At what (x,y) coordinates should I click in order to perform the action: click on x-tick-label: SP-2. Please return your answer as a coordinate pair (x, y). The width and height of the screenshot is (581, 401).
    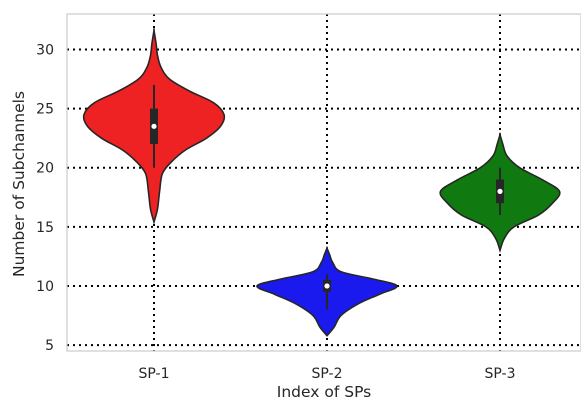
    Looking at the image, I should click on (327, 374).